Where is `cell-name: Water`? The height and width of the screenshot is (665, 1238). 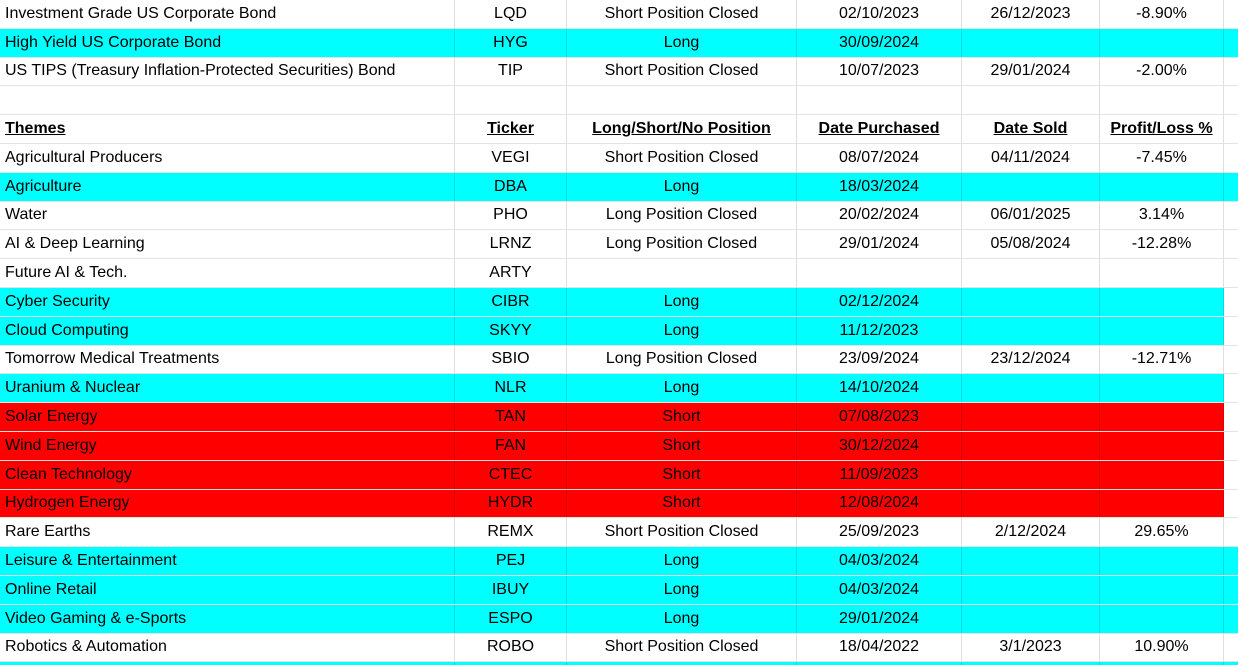 cell-name: Water is located at coordinates (227, 215).